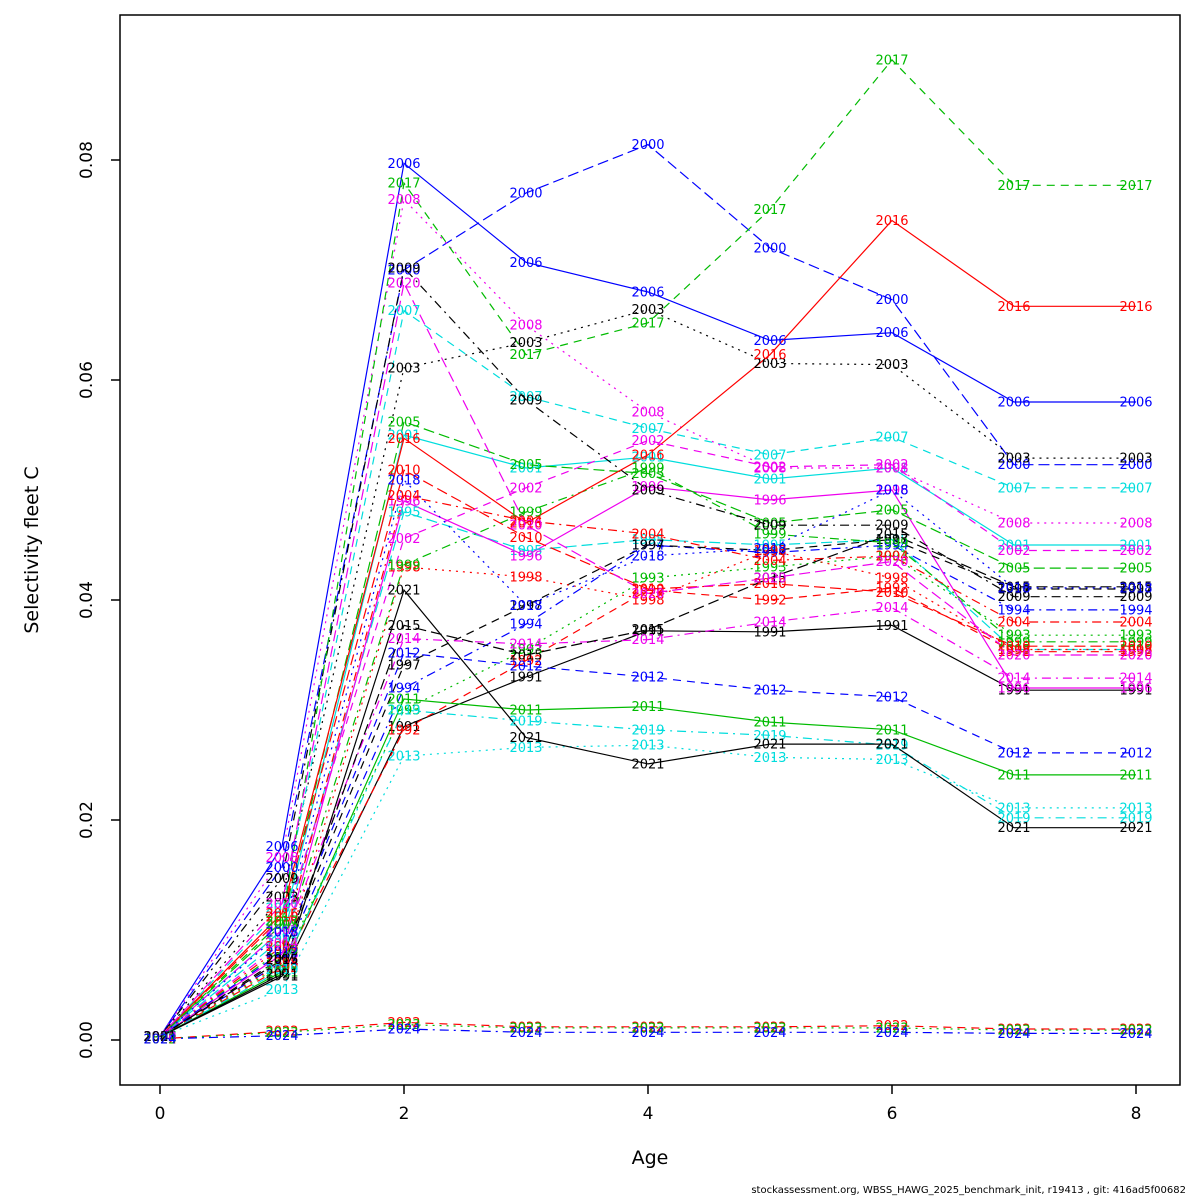  Describe the element at coordinates (32, 549) in the screenshot. I see `y-axis-title: Selectivity fleet C` at that location.